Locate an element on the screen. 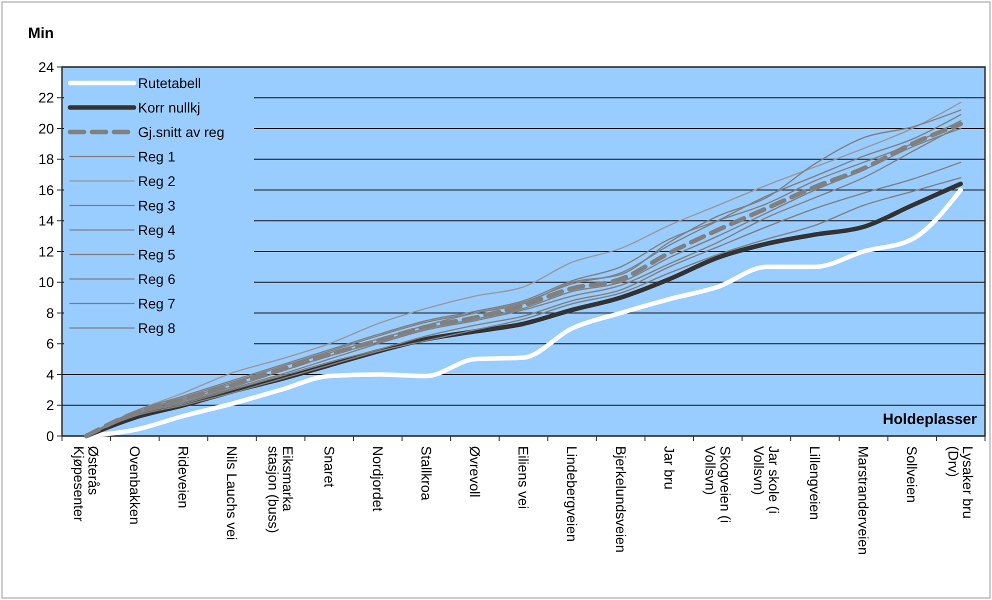 Image resolution: width=992 pixels, height=600 pixels. legend-label: Korr nullkj is located at coordinates (169, 107).